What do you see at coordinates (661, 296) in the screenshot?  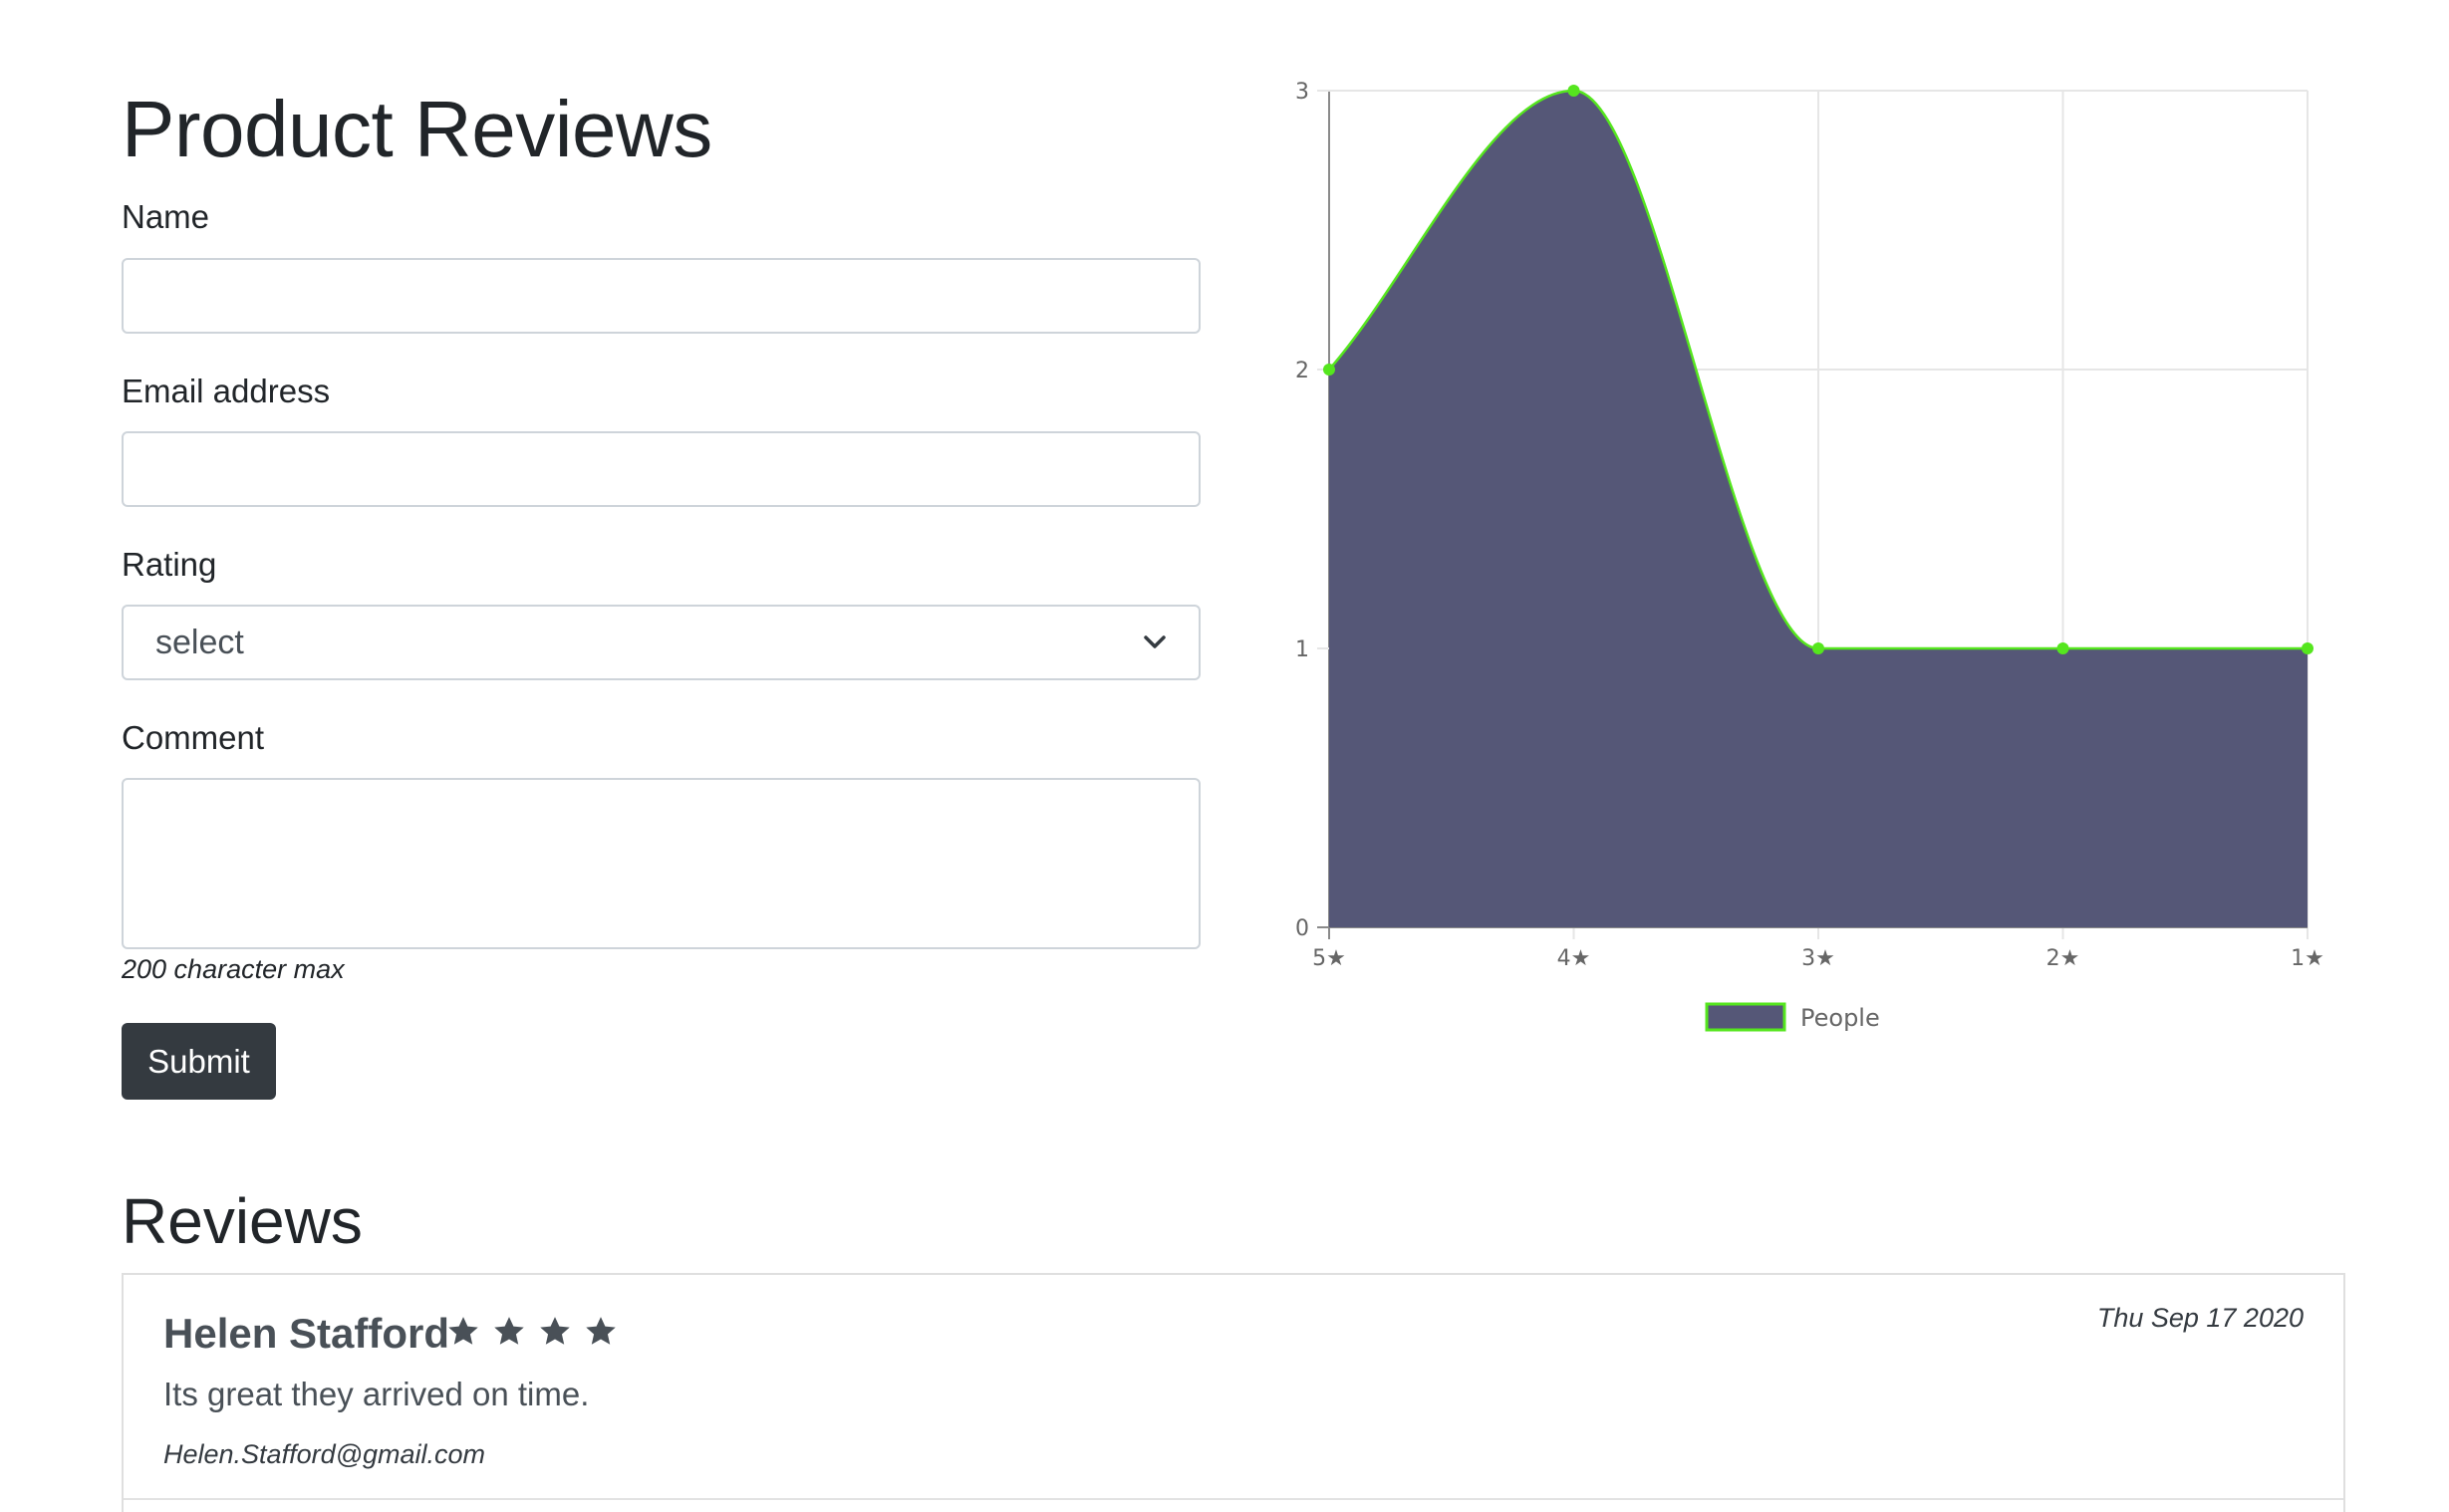 I see `name-input` at bounding box center [661, 296].